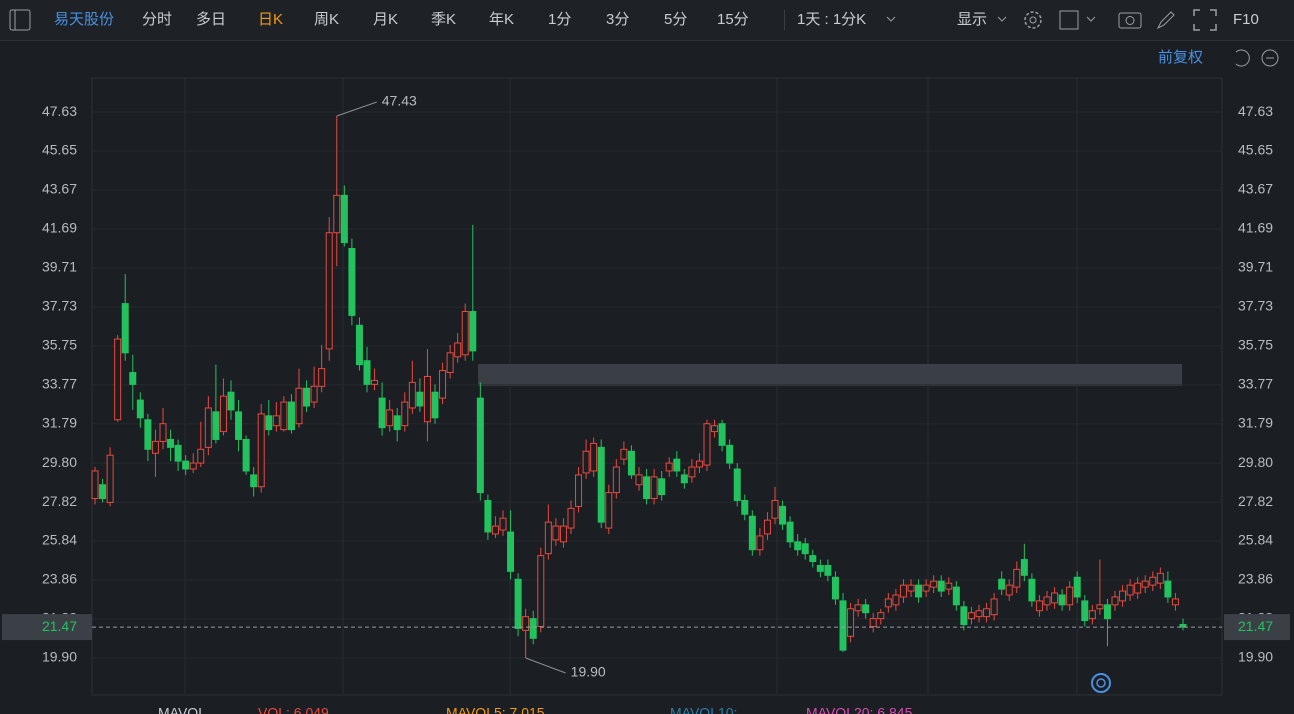 Image resolution: width=1294 pixels, height=714 pixels. Describe the element at coordinates (1205, 20) in the screenshot. I see `fullscreen-icon` at that location.